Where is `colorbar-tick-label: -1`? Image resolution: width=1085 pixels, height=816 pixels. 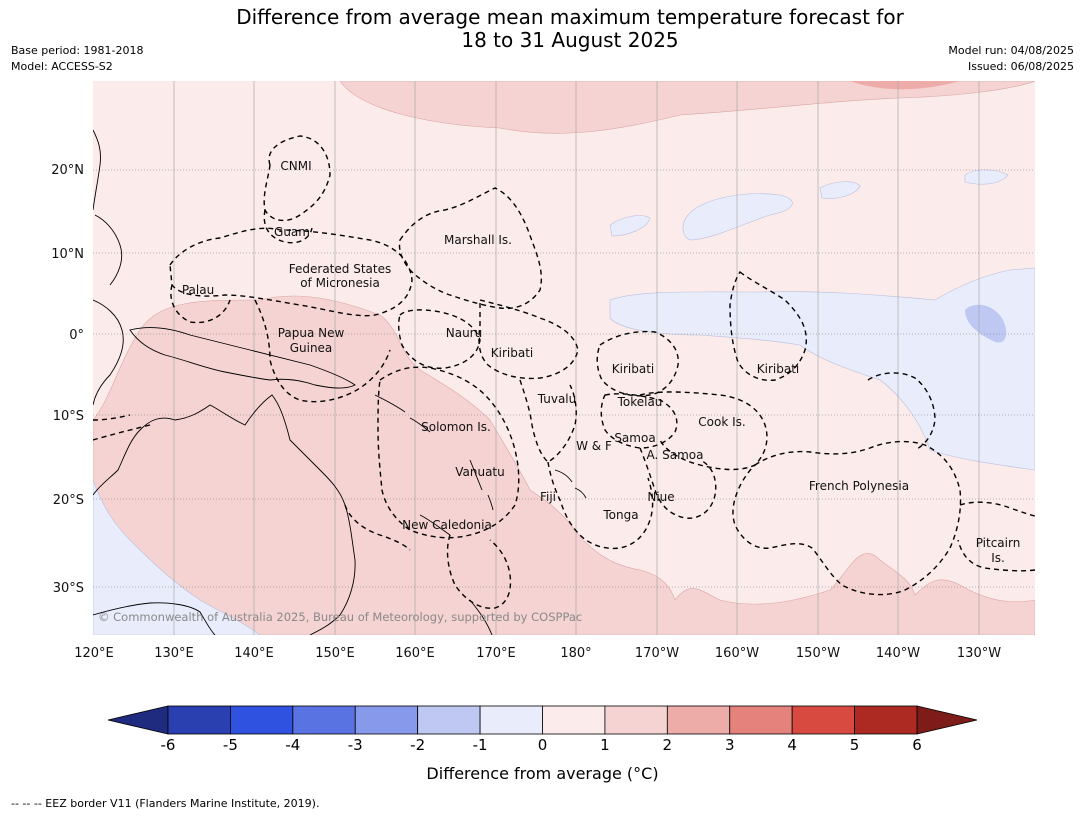 colorbar-tick-label: -1 is located at coordinates (480, 745).